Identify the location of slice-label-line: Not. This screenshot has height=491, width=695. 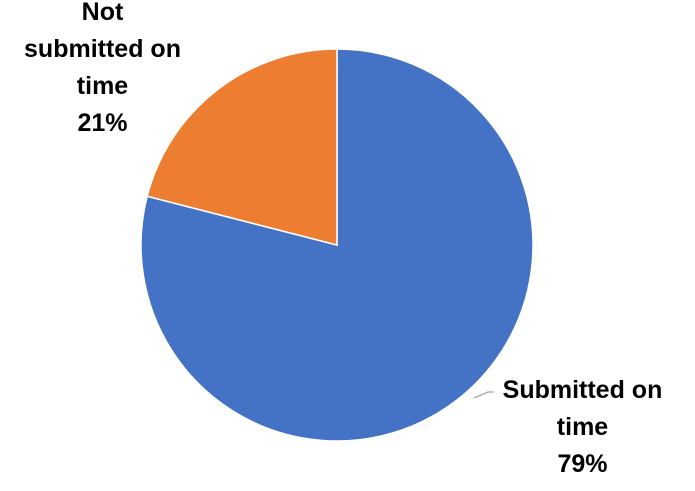
(102, 13).